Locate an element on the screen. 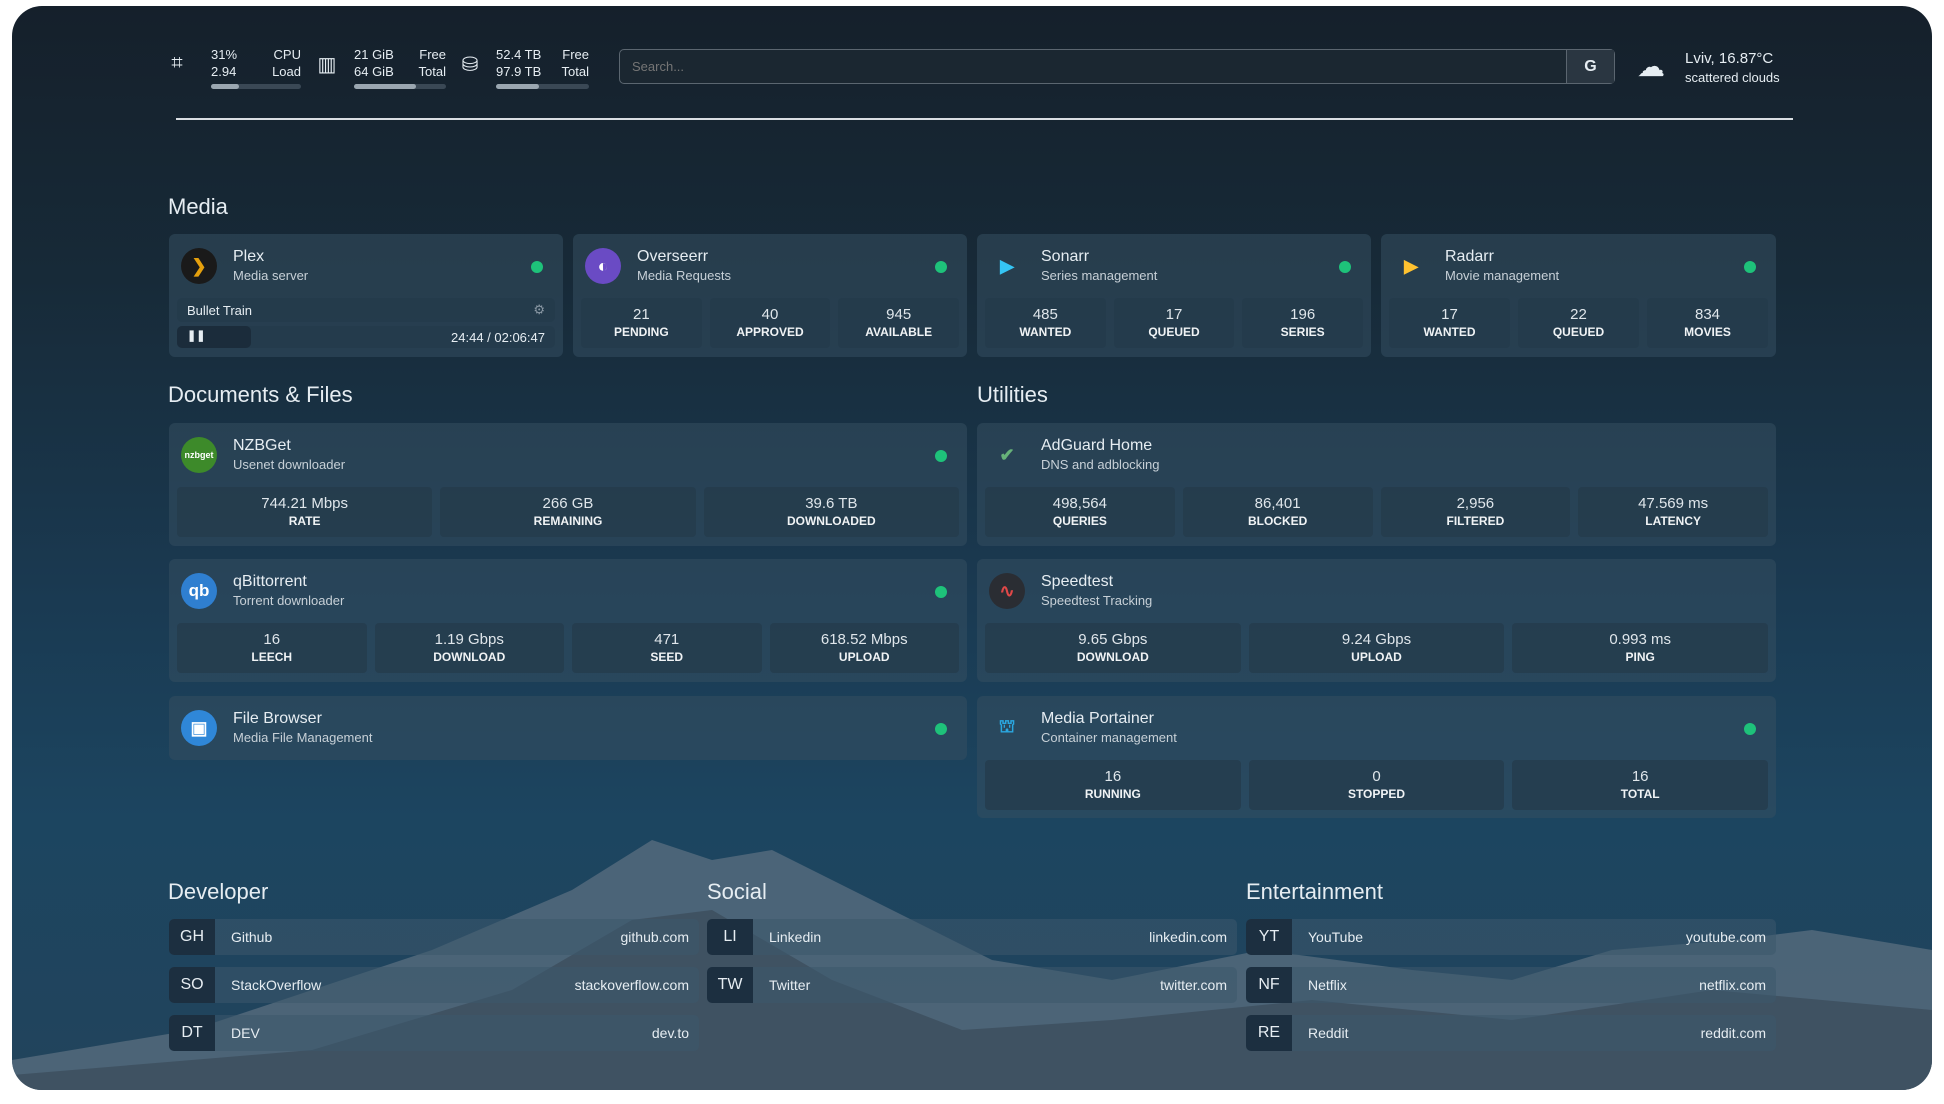  bookmark-name: Reddit is located at coordinates (1328, 1033).